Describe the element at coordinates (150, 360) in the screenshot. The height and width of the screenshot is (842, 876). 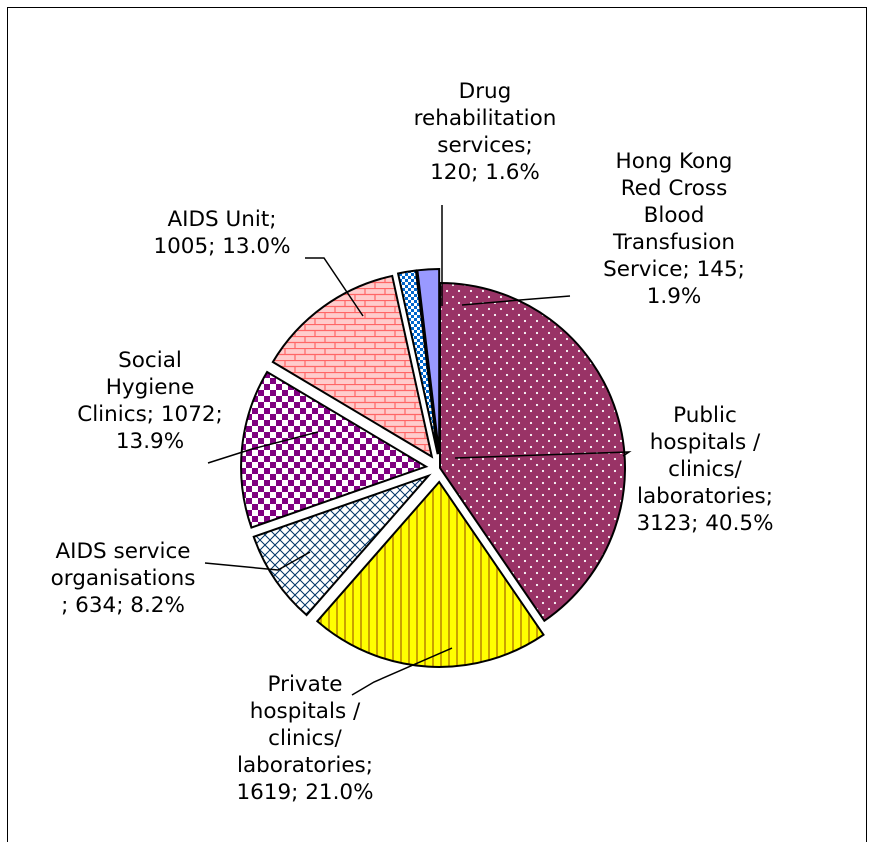
I see `data-label-line: Social` at that location.